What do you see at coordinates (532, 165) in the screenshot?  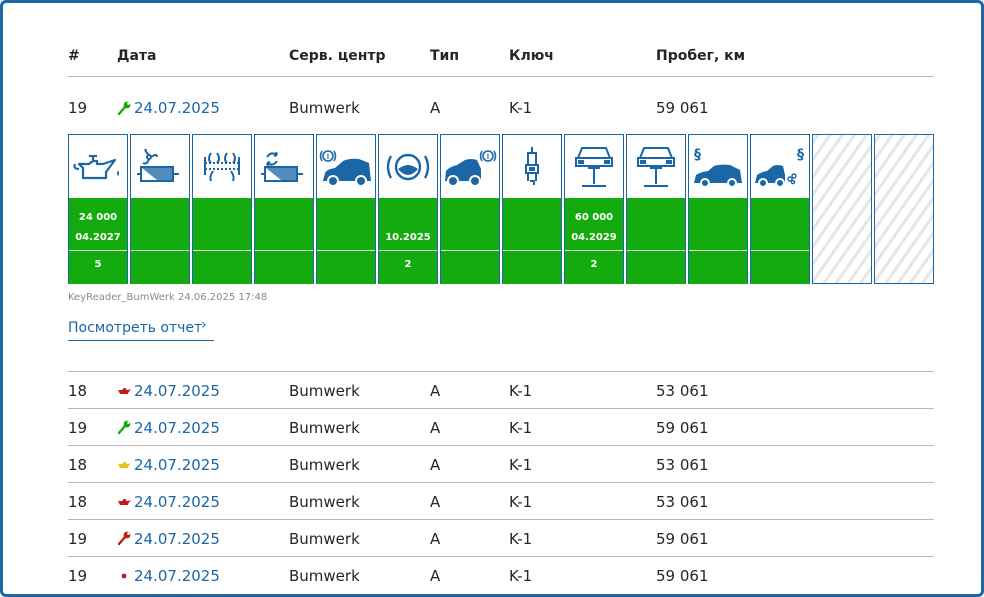 I see `spark-plug-icon` at bounding box center [532, 165].